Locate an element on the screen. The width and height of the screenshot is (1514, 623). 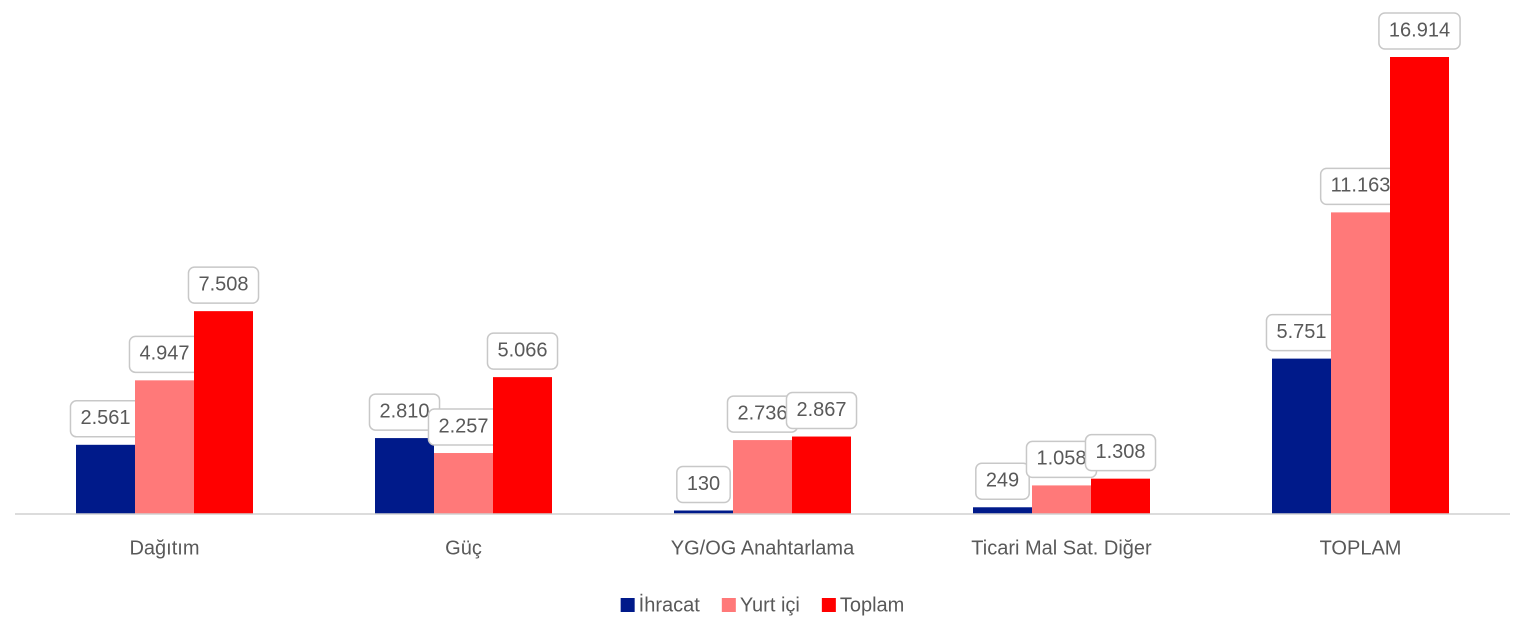
value-label: 2.736 is located at coordinates (762, 413).